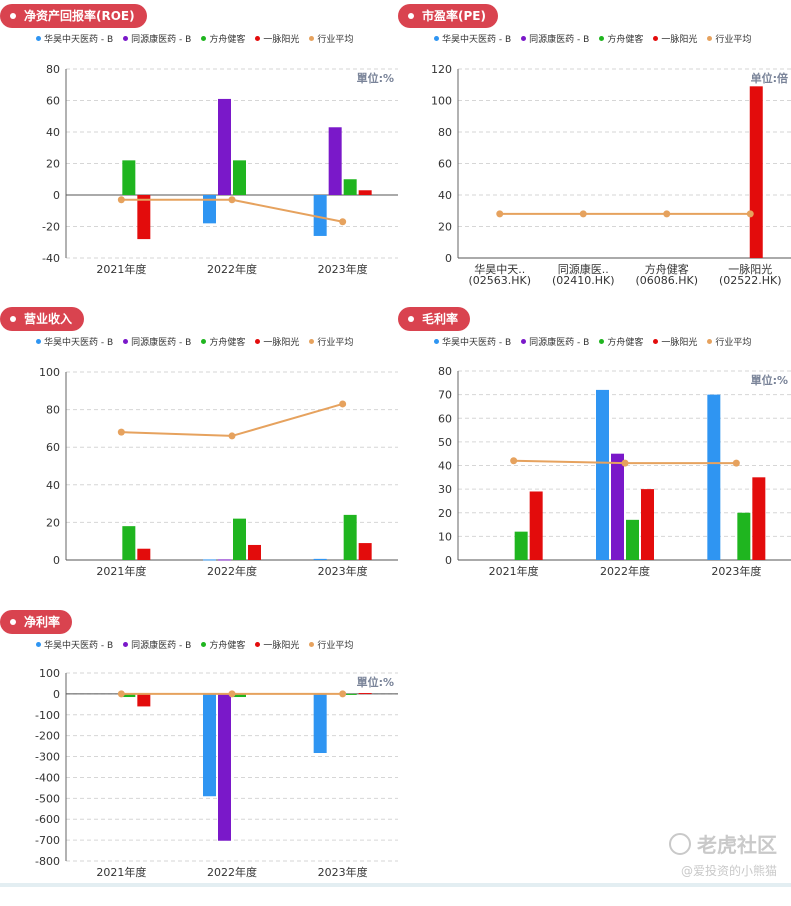 The height and width of the screenshot is (906, 791). Describe the element at coordinates (441, 69) in the screenshot. I see `y-tick-label: 120` at that location.